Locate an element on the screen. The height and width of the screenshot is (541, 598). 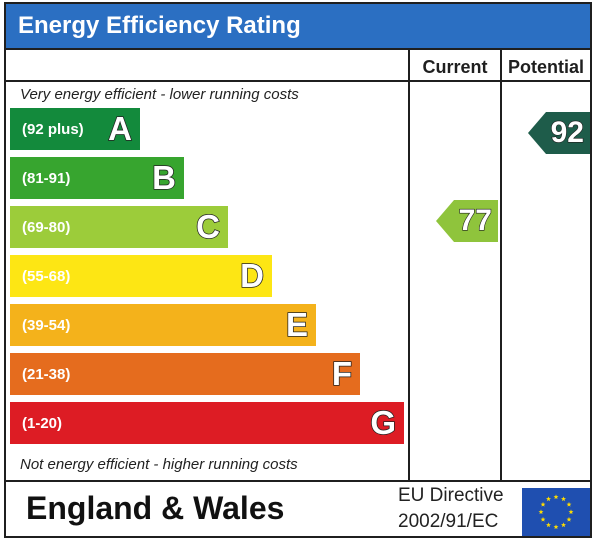
footer-divider is located at coordinates (298, 481).